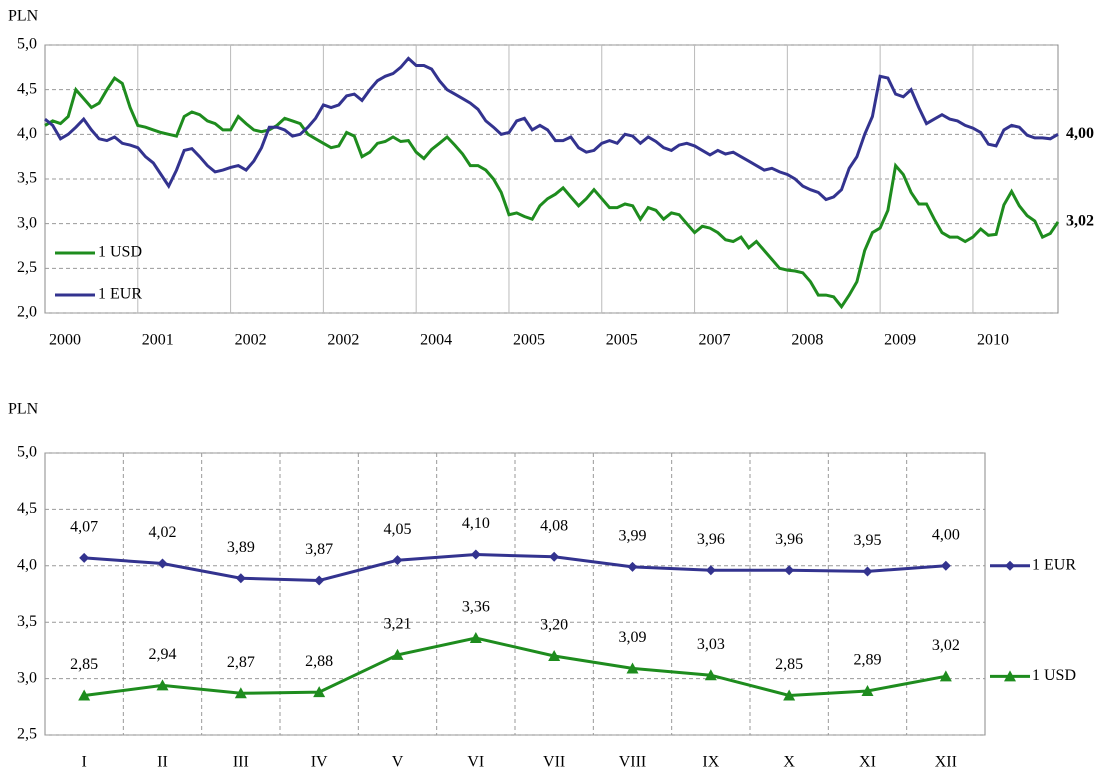  I want to click on x-tick-label: IX, so click(710, 762).